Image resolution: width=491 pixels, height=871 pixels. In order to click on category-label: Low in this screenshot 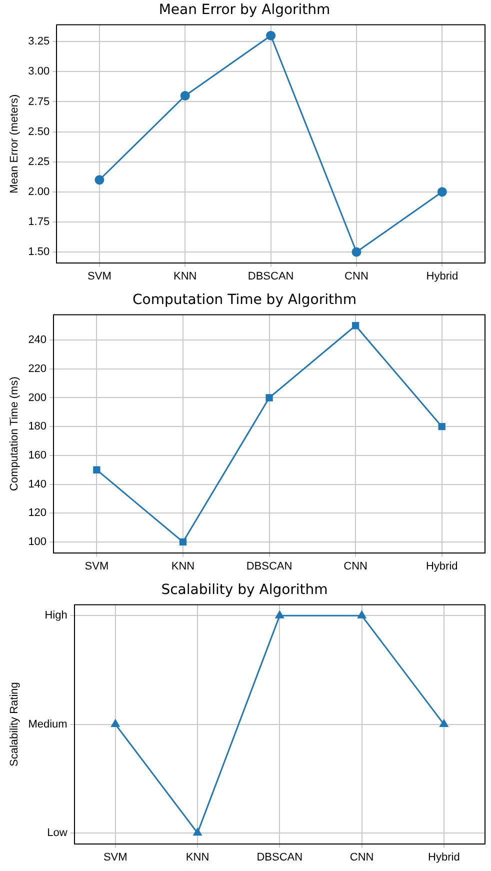, I will do `click(57, 832)`.